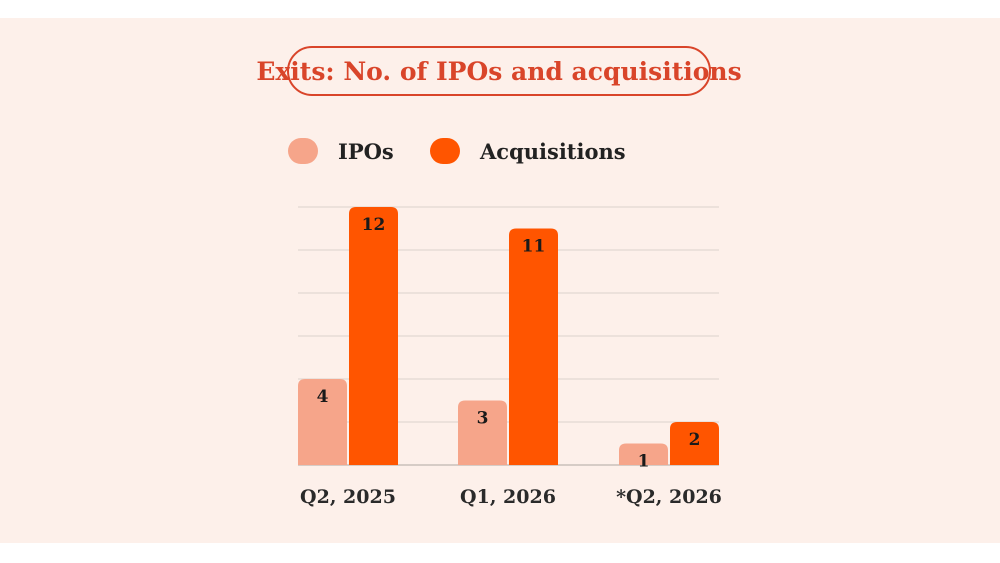 This screenshot has width=1000, height=563. What do you see at coordinates (499, 71) in the screenshot?
I see `chart-title: Exits: No. of IPOs and acquisitions` at bounding box center [499, 71].